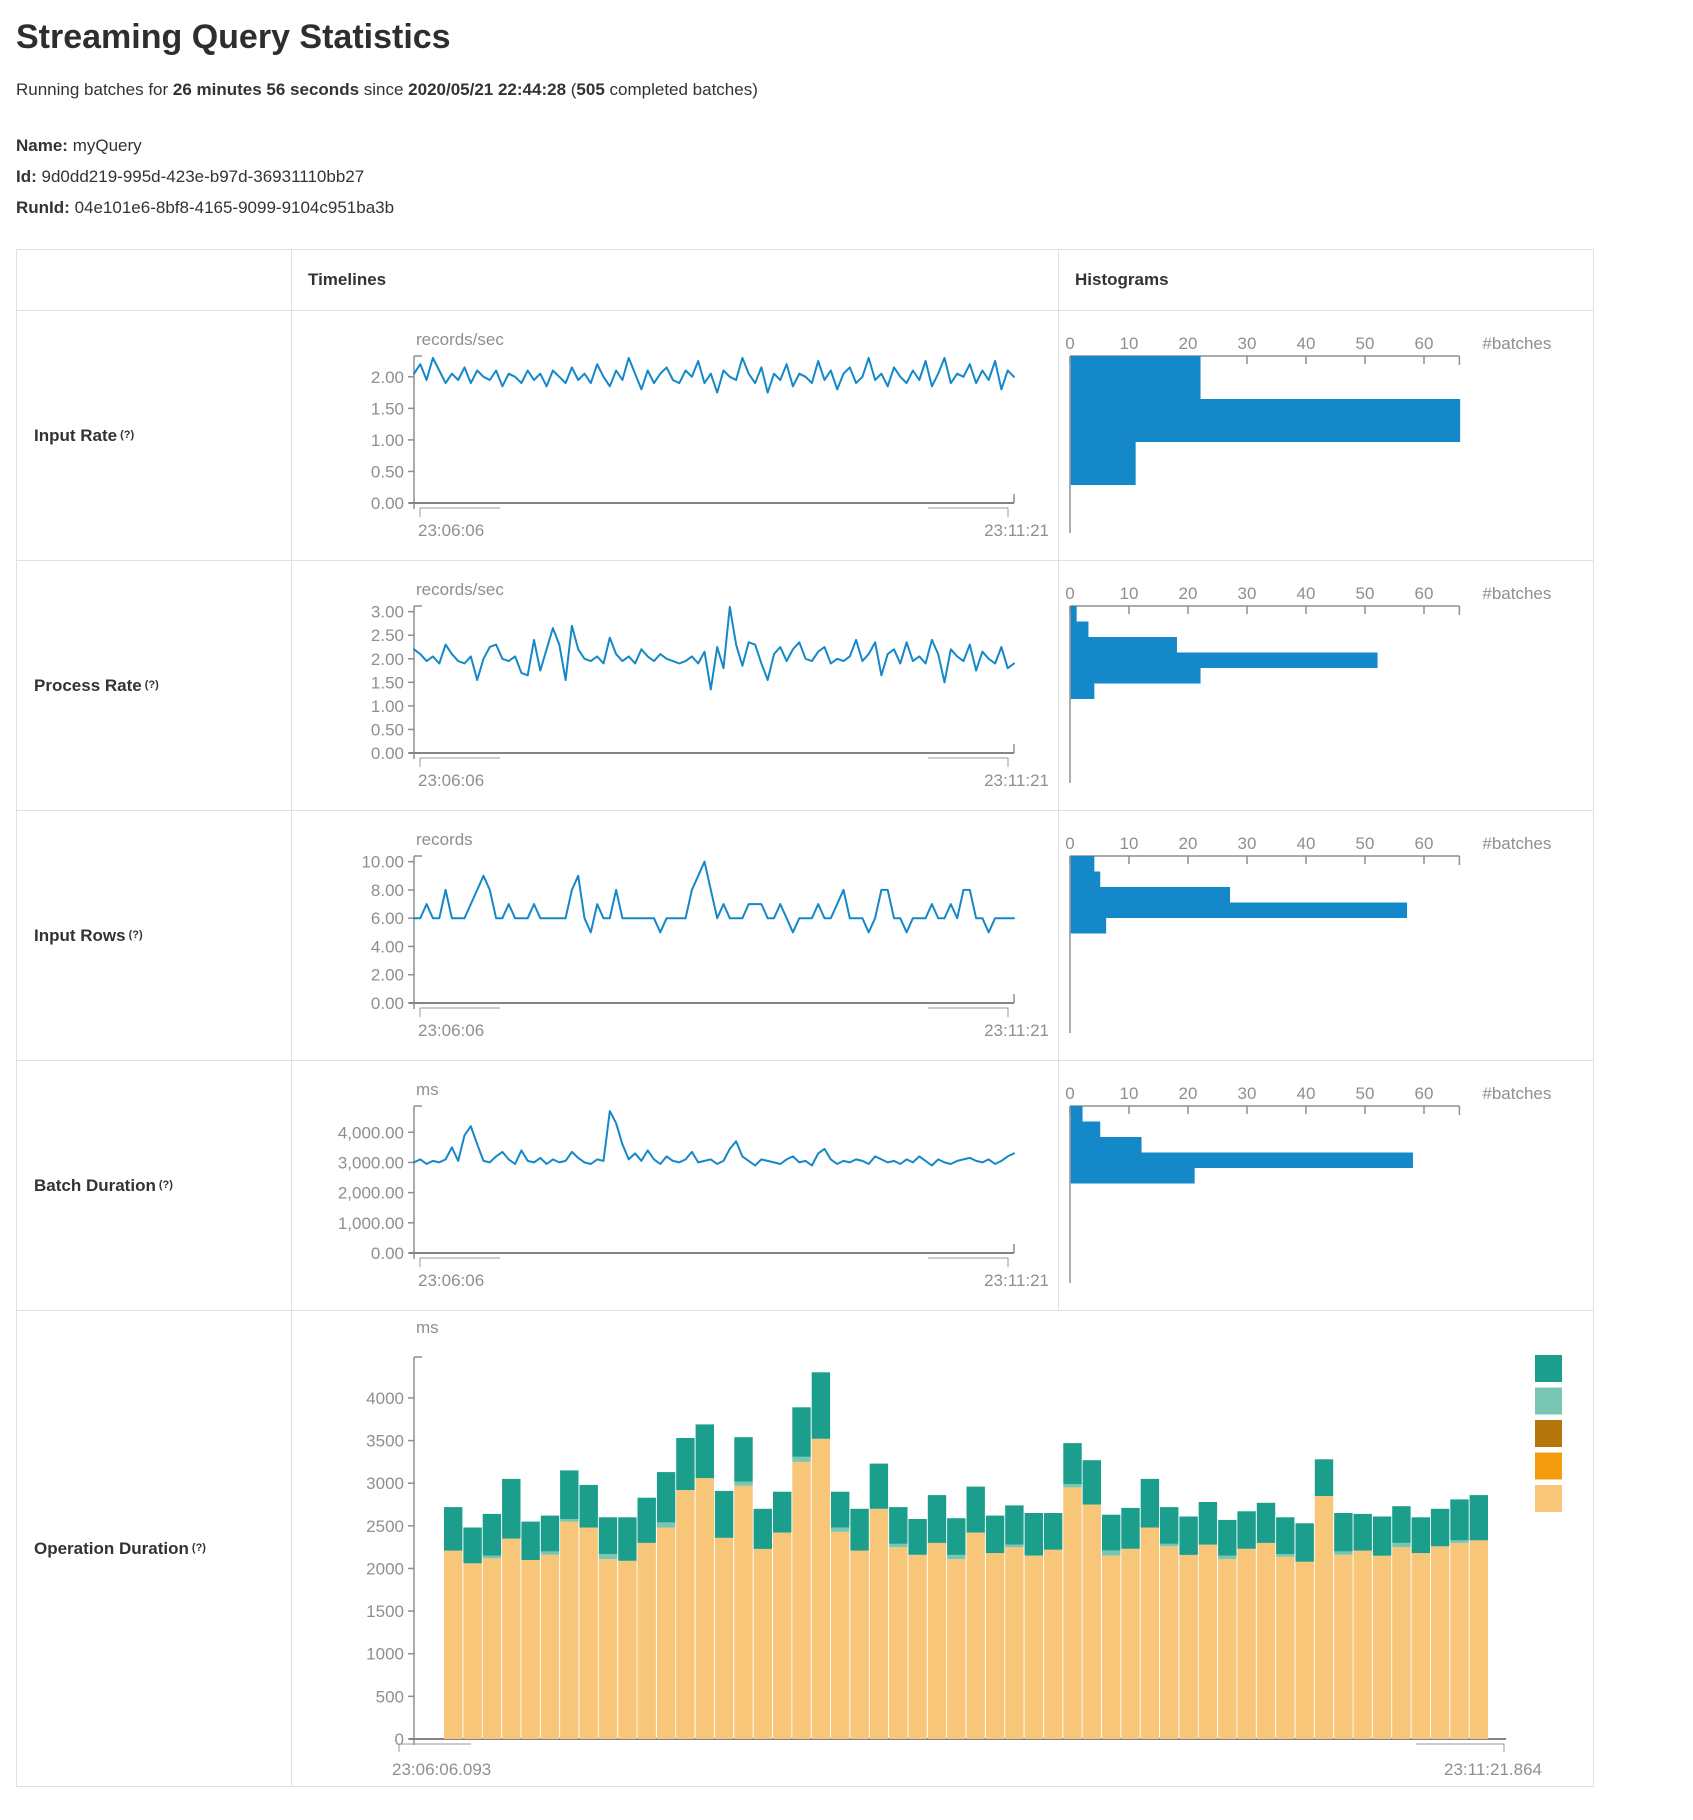  Describe the element at coordinates (390, 1696) in the screenshot. I see `svg-text: 500` at that location.